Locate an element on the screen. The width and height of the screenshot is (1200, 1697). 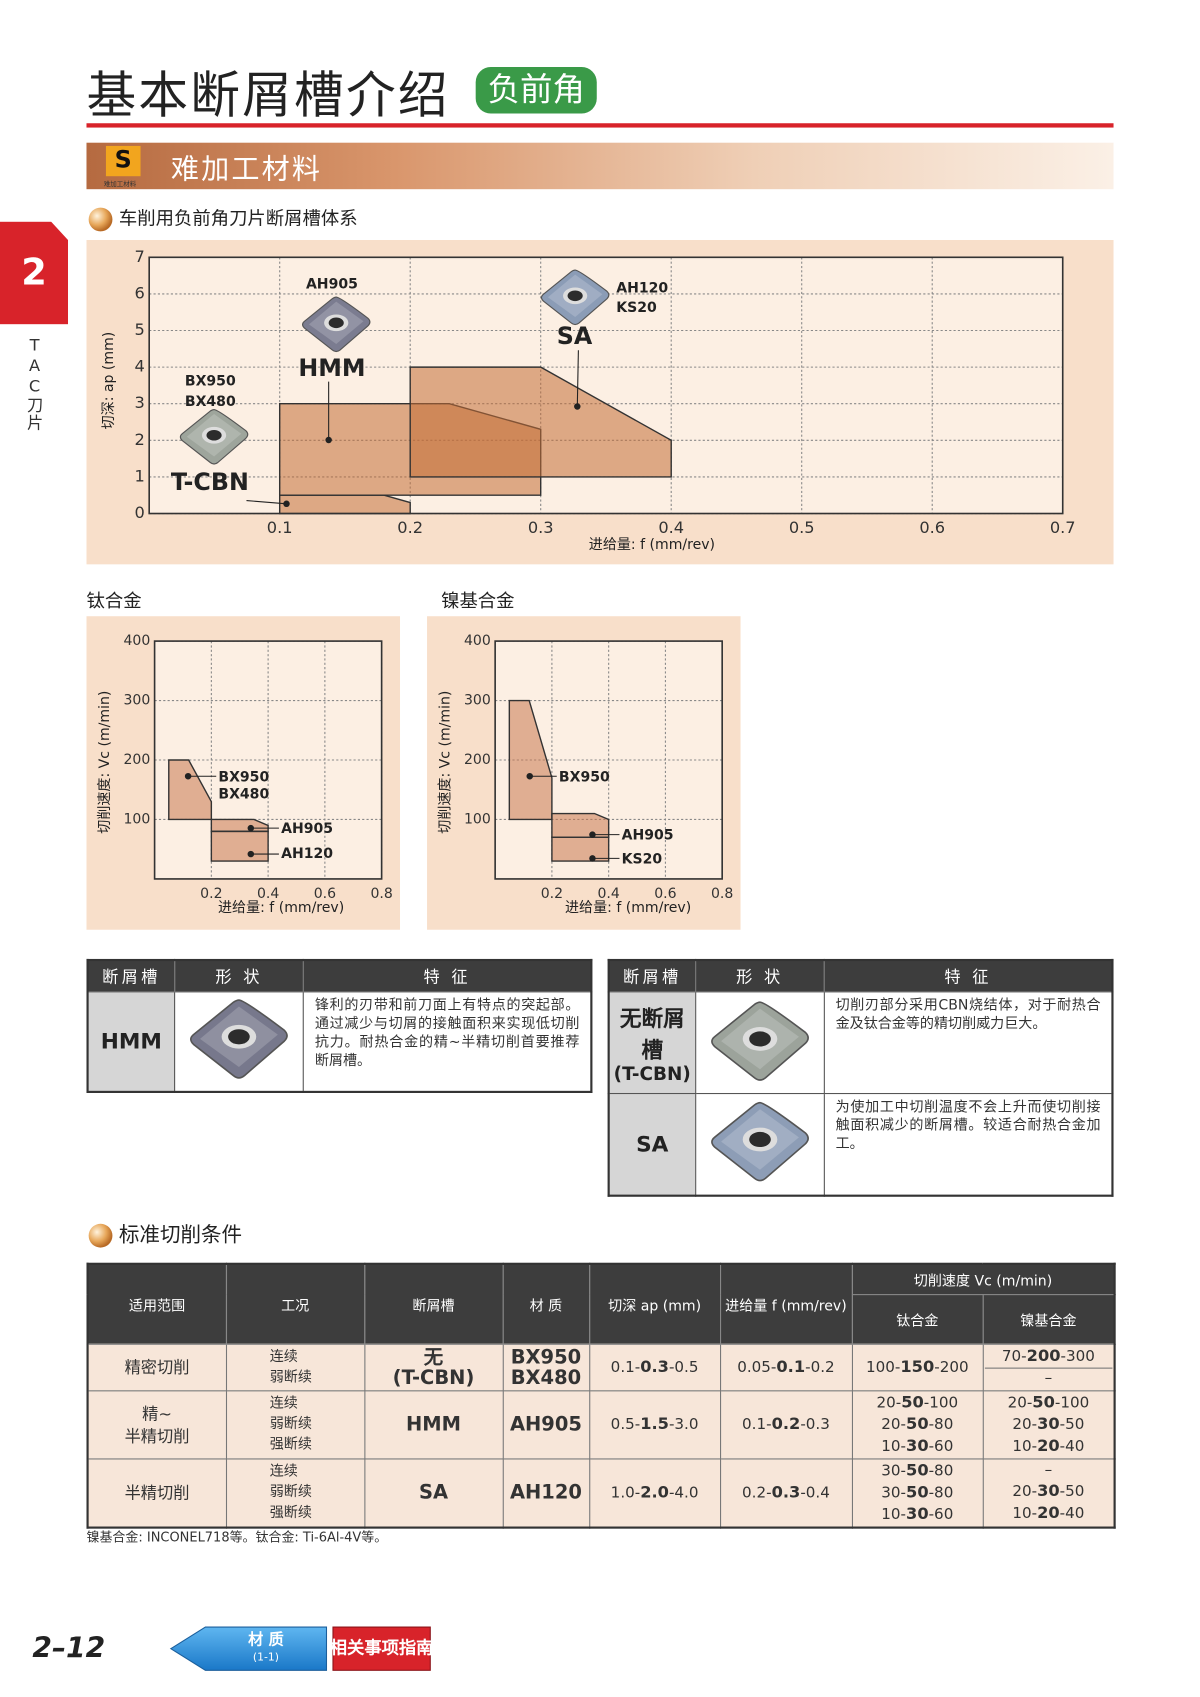
speed-cell: 70-200-300– is located at coordinates (1049, 1367).